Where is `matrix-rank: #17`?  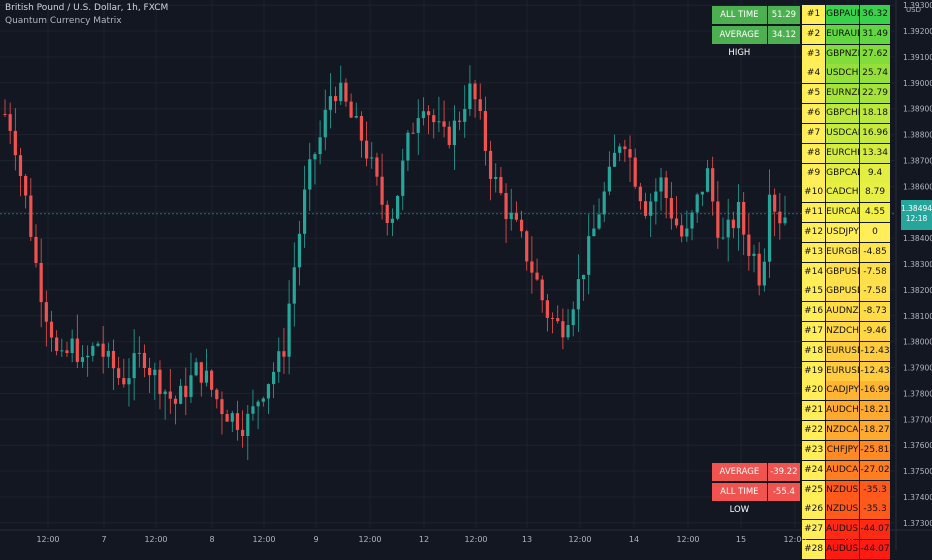
matrix-rank: #17 is located at coordinates (814, 331).